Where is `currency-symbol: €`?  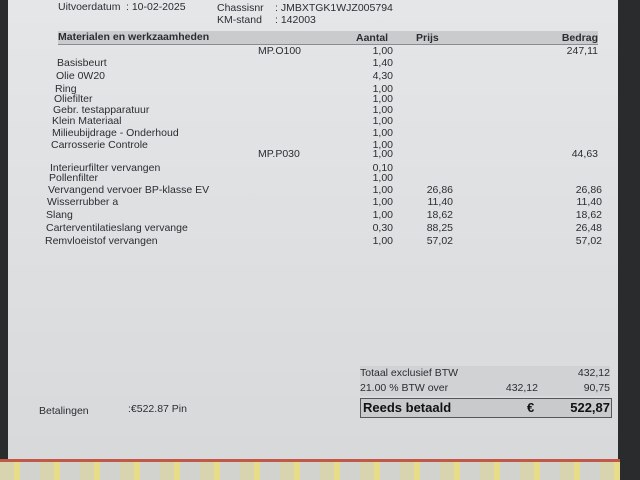
currency-symbol: € is located at coordinates (531, 407).